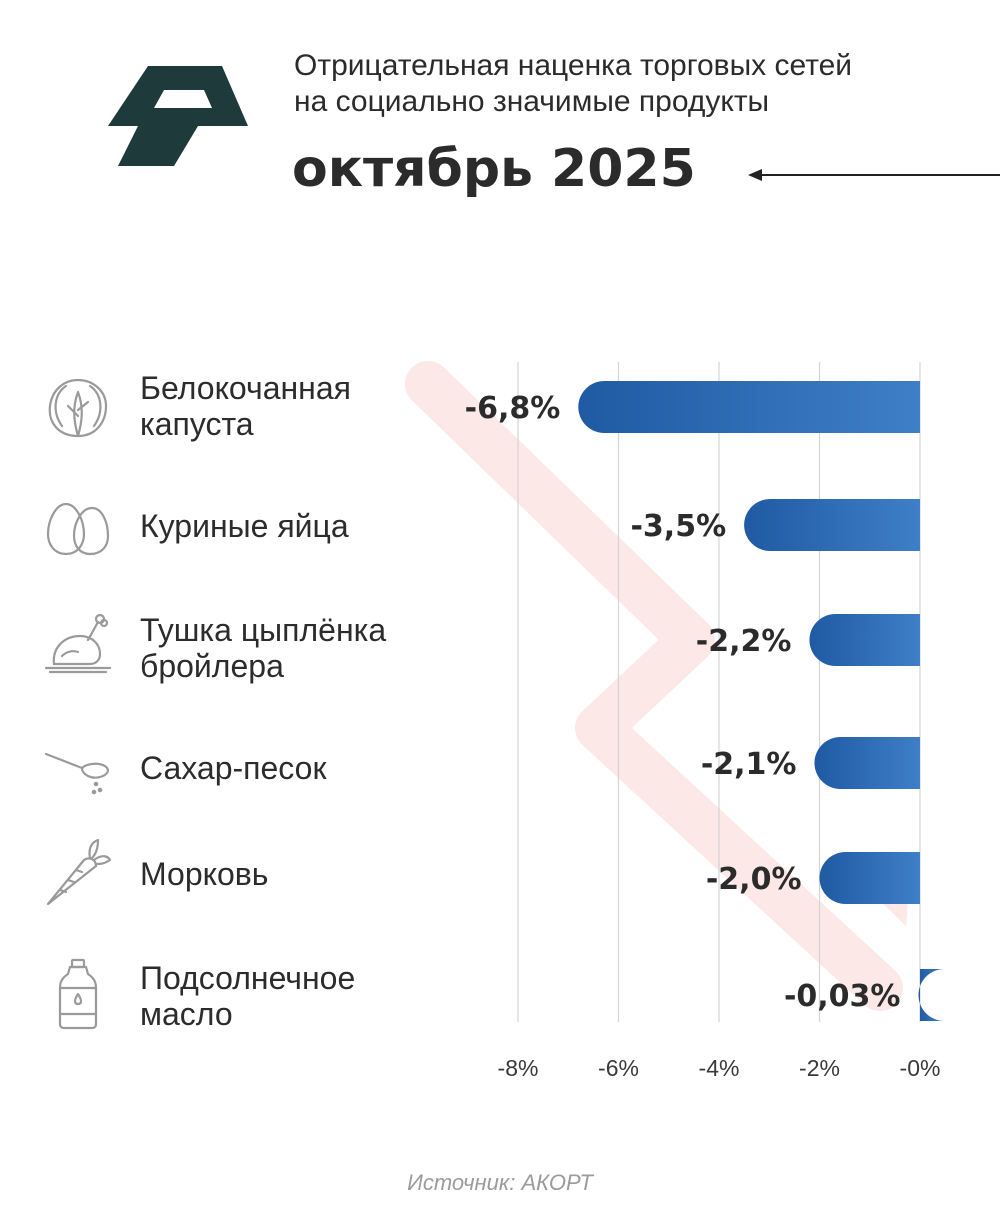  Describe the element at coordinates (244, 526) in the screenshot. I see `category-label-line: Куриные яйца` at that location.